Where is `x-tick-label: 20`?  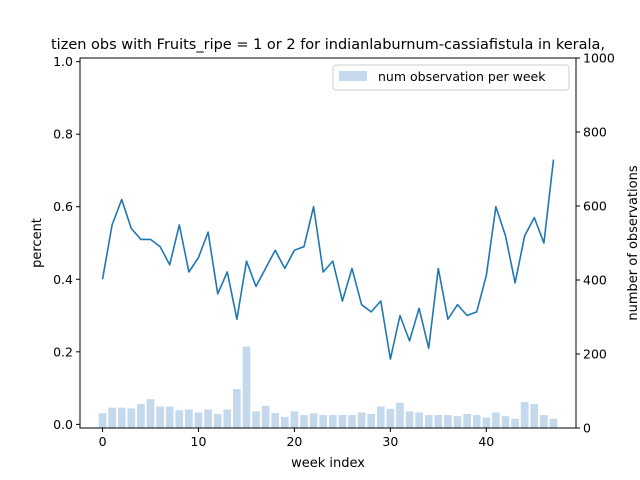
x-tick-label: 20 is located at coordinates (294, 441).